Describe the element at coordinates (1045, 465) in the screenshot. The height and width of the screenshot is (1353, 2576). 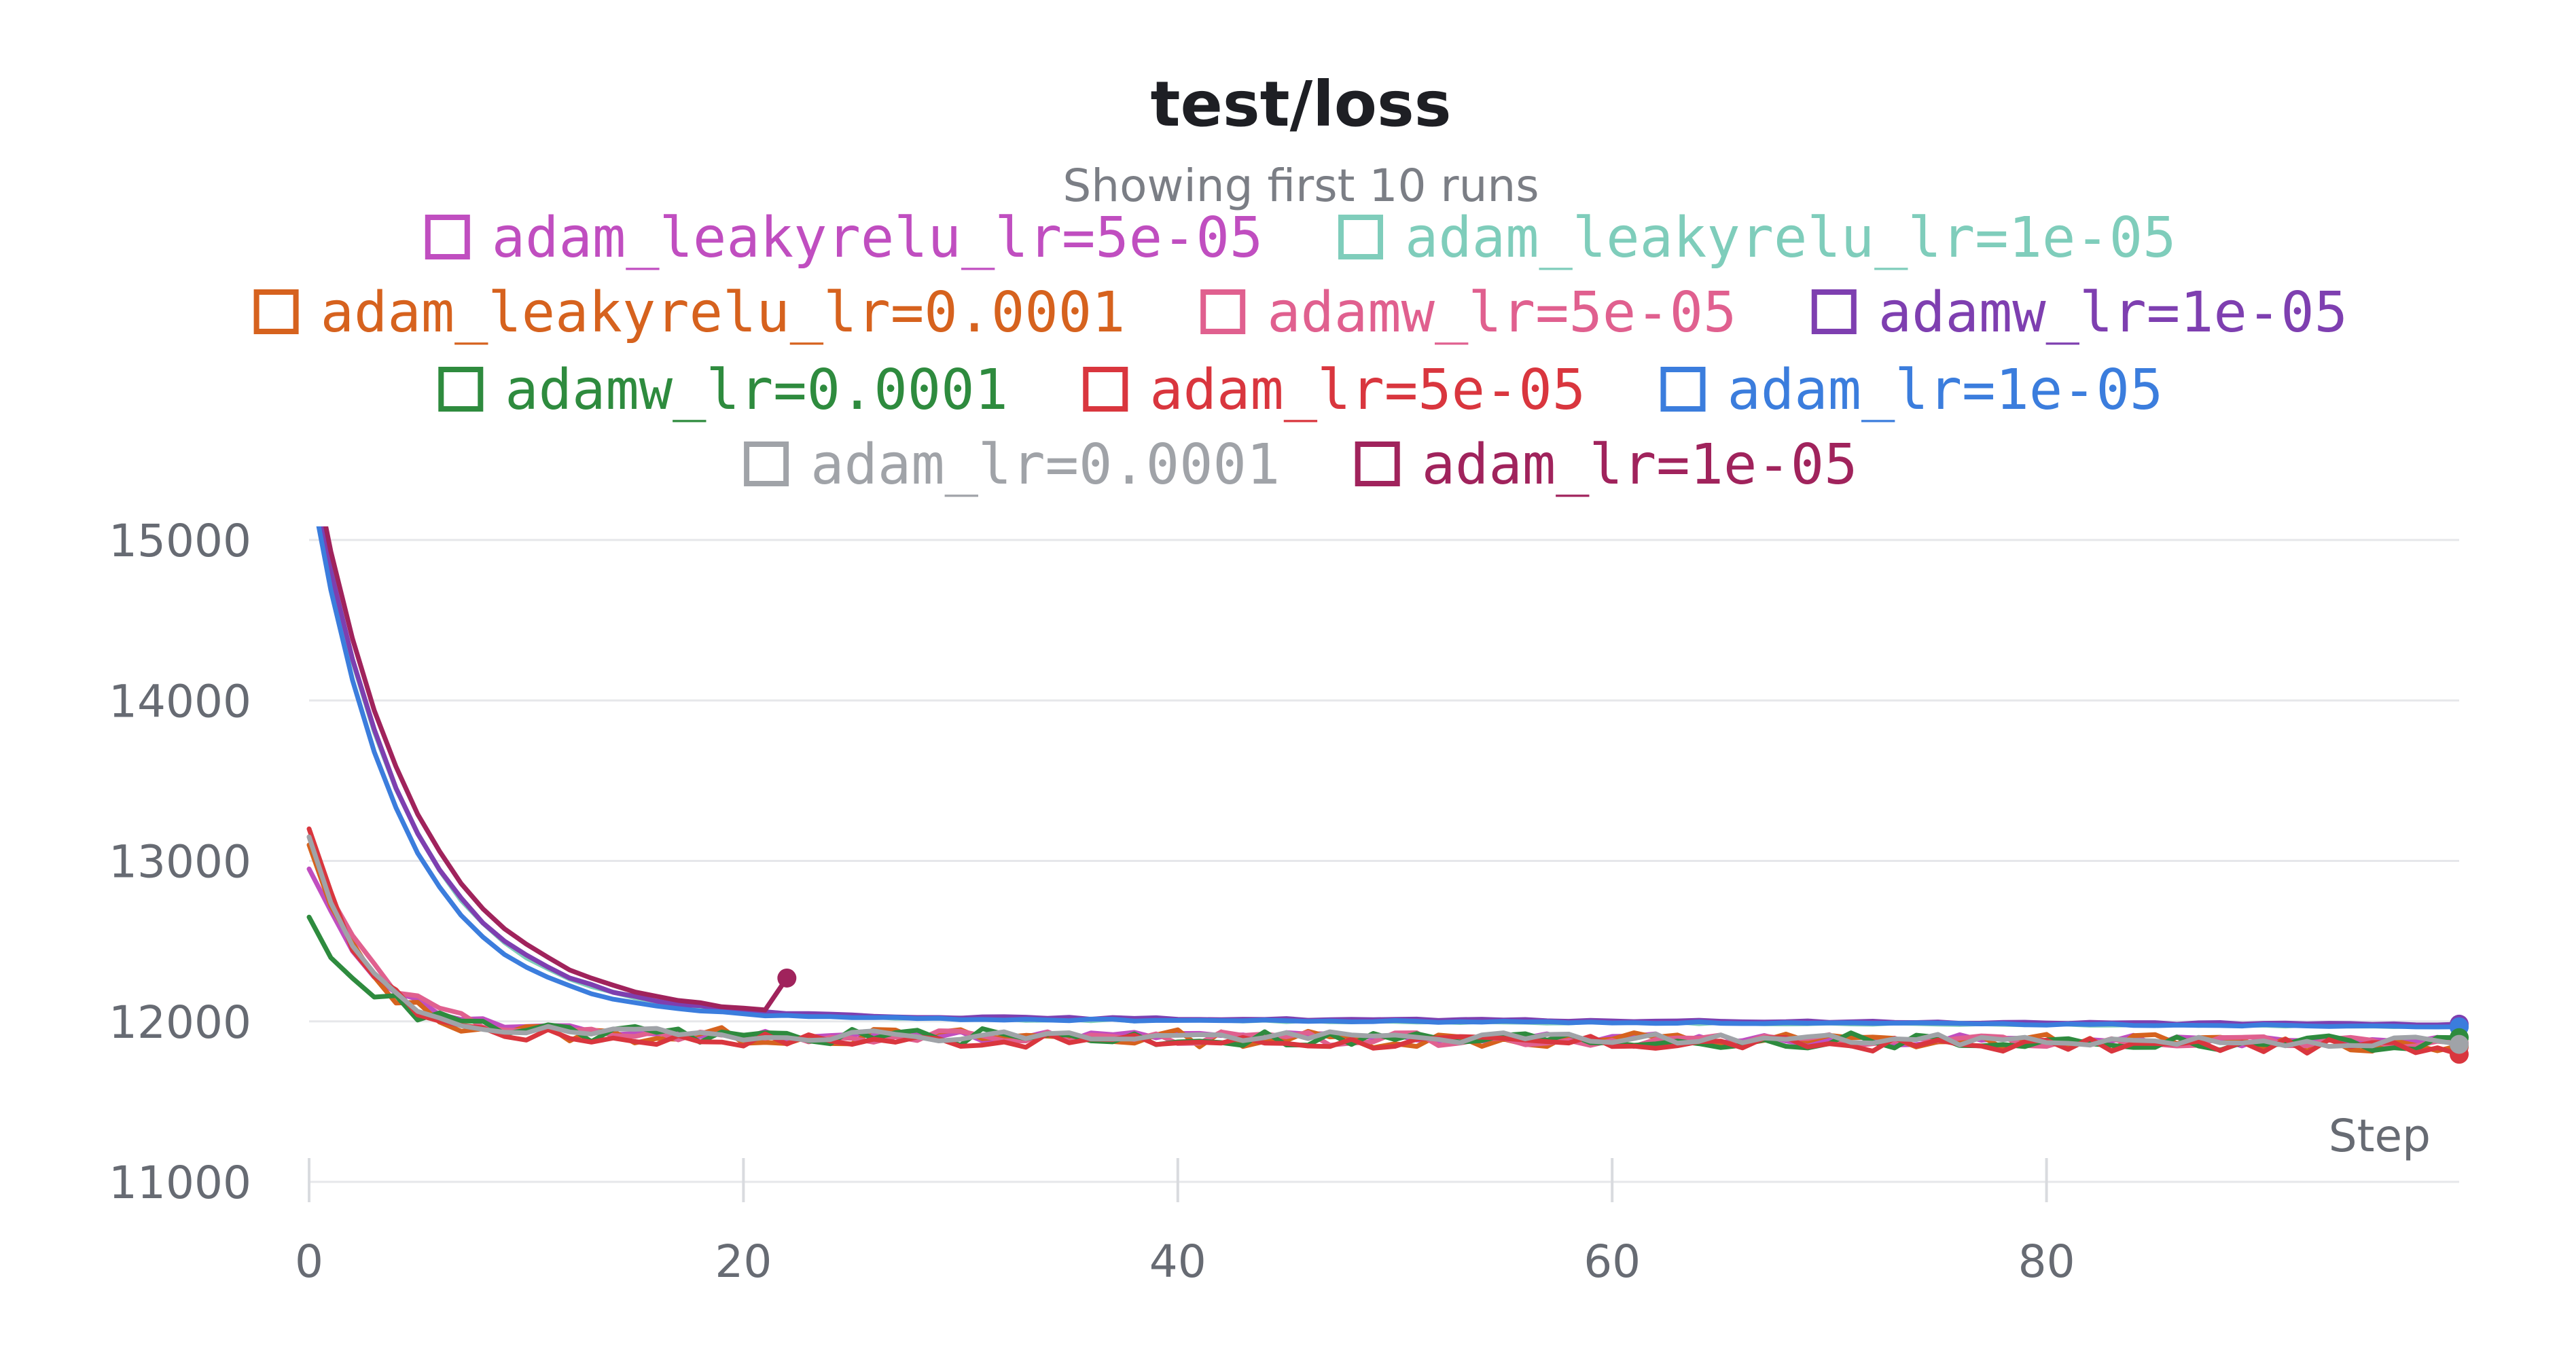
I see `legend-label: adam_lr=0.0001` at that location.